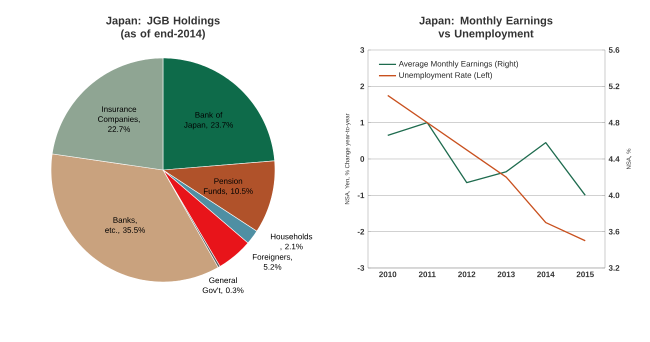 The width and height of the screenshot is (650, 342). What do you see at coordinates (506, 275) in the screenshot?
I see `x-tick-label: 2013` at bounding box center [506, 275].